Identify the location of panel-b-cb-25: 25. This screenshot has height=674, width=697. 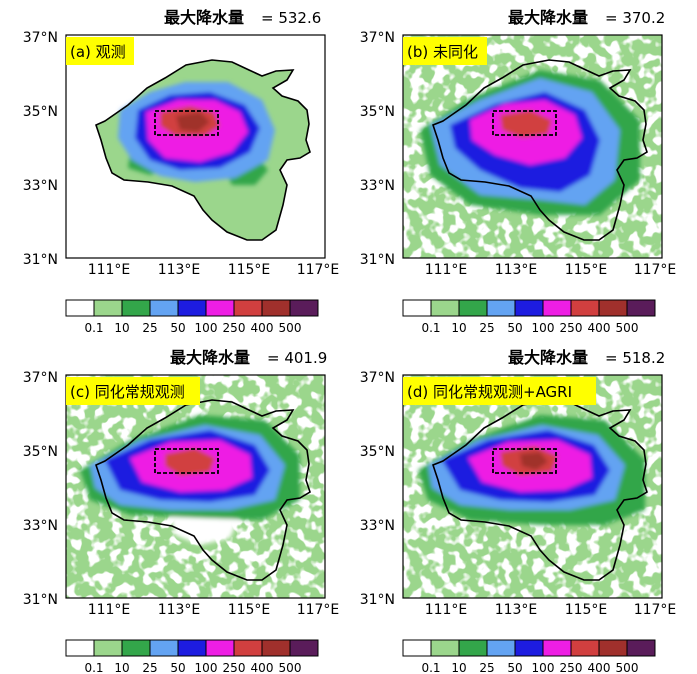
(486, 328).